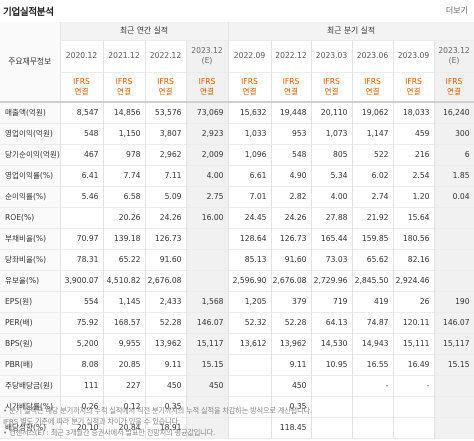  What do you see at coordinates (166, 217) in the screenshot?
I see `table-cell: 24.26` at bounding box center [166, 217].